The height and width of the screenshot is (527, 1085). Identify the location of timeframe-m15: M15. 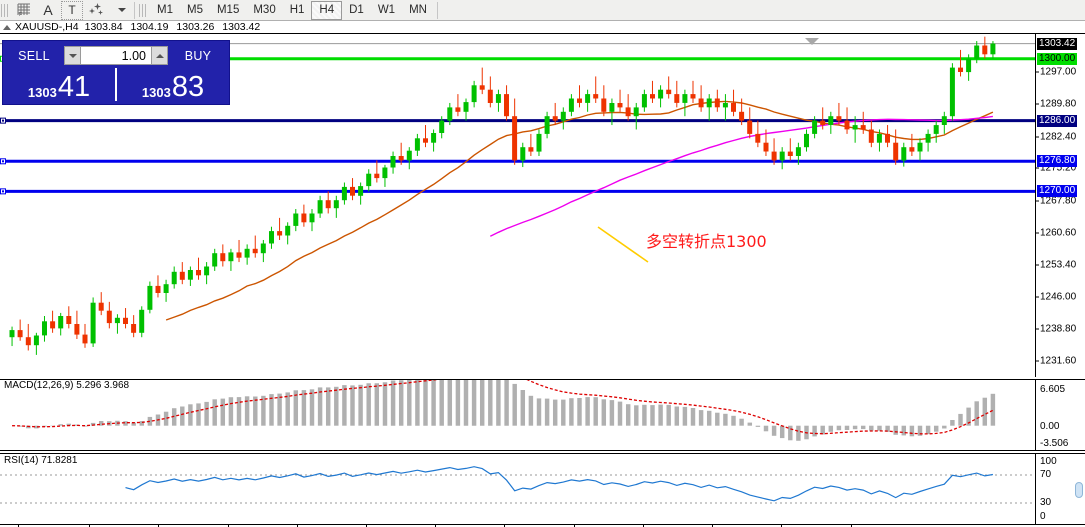
(228, 10).